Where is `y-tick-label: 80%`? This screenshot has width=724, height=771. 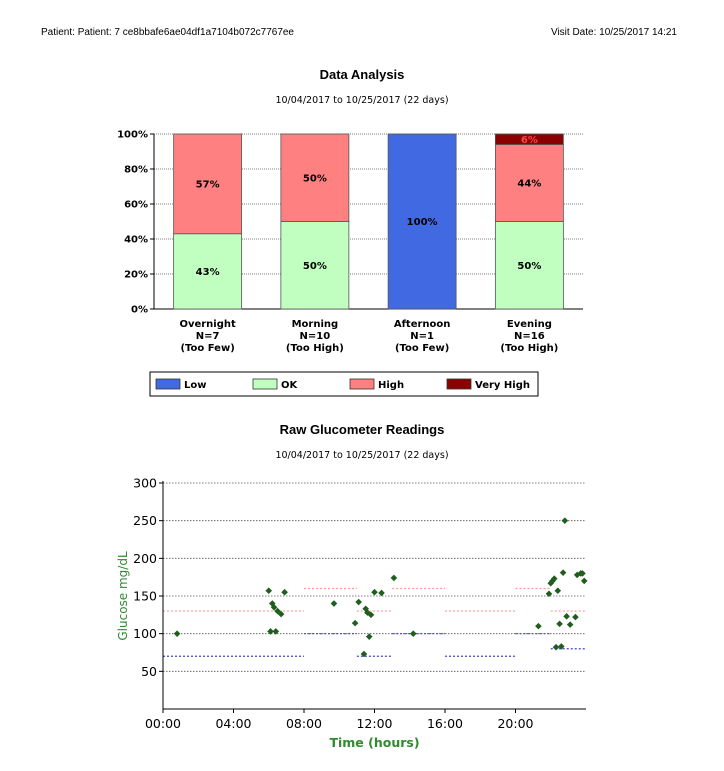
y-tick-label: 80% is located at coordinates (136, 170).